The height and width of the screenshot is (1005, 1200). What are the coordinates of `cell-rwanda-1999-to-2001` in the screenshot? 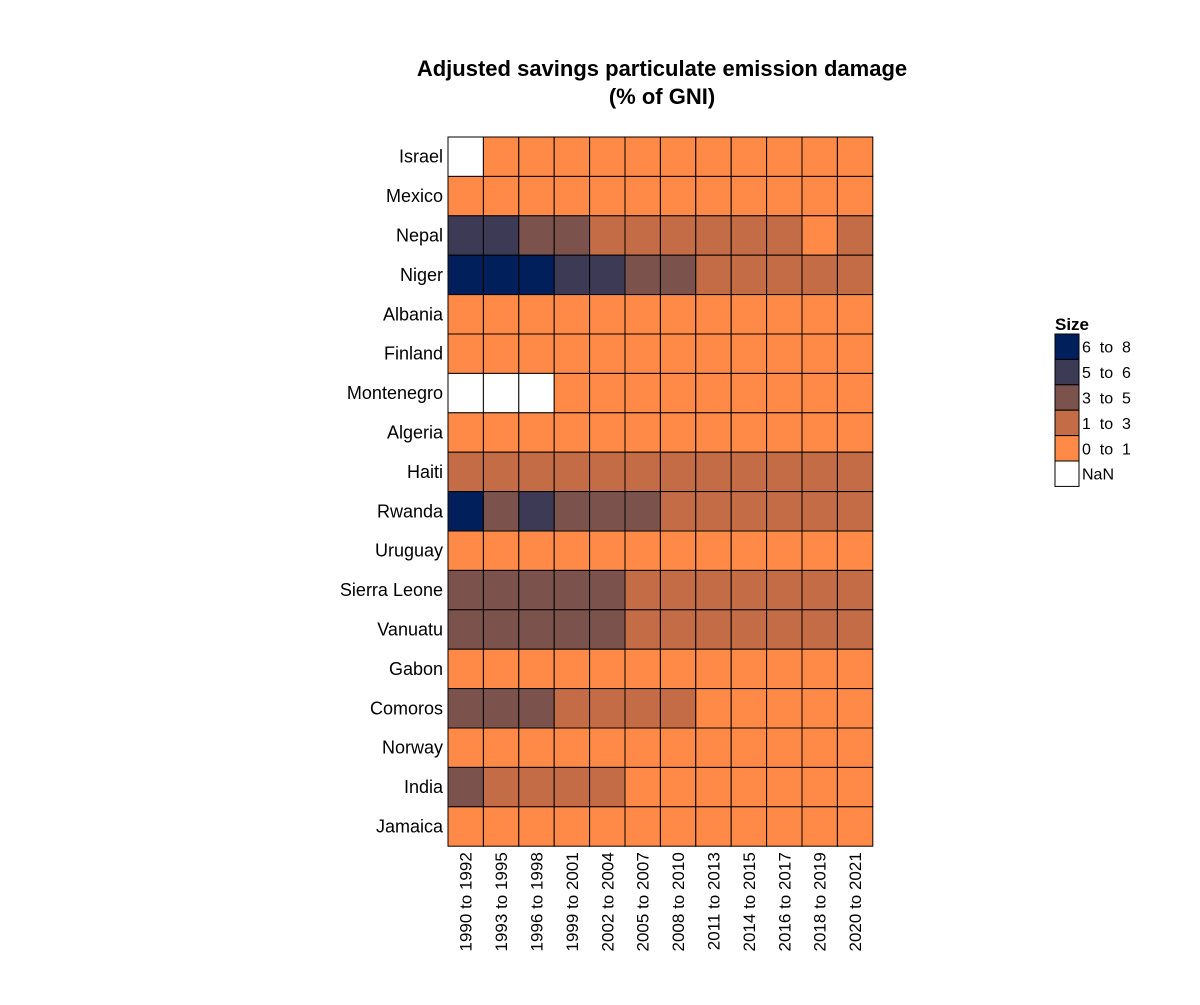 It's located at (572, 511).